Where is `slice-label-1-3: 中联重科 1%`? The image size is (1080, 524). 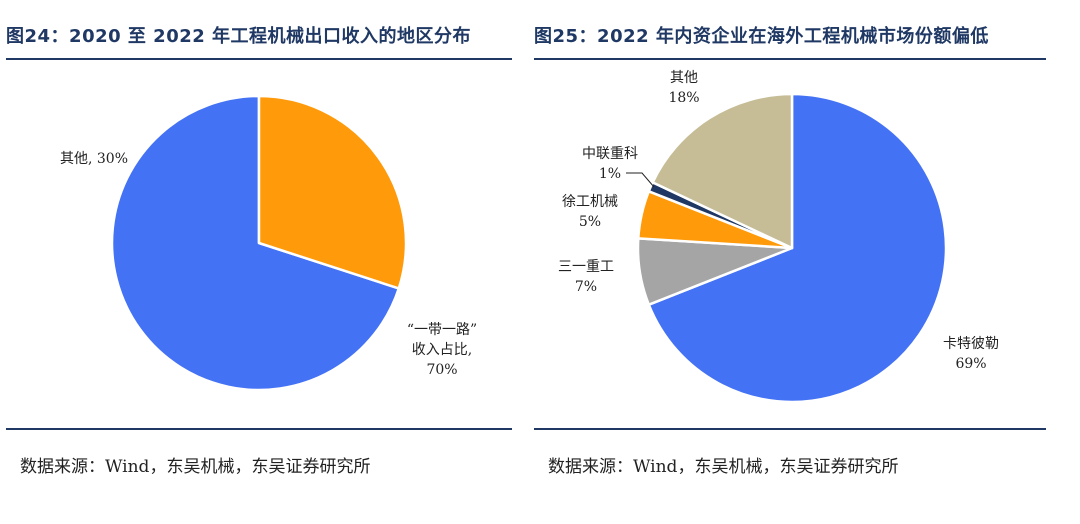
slice-label-1-3: 中联重科 1% is located at coordinates (610, 164).